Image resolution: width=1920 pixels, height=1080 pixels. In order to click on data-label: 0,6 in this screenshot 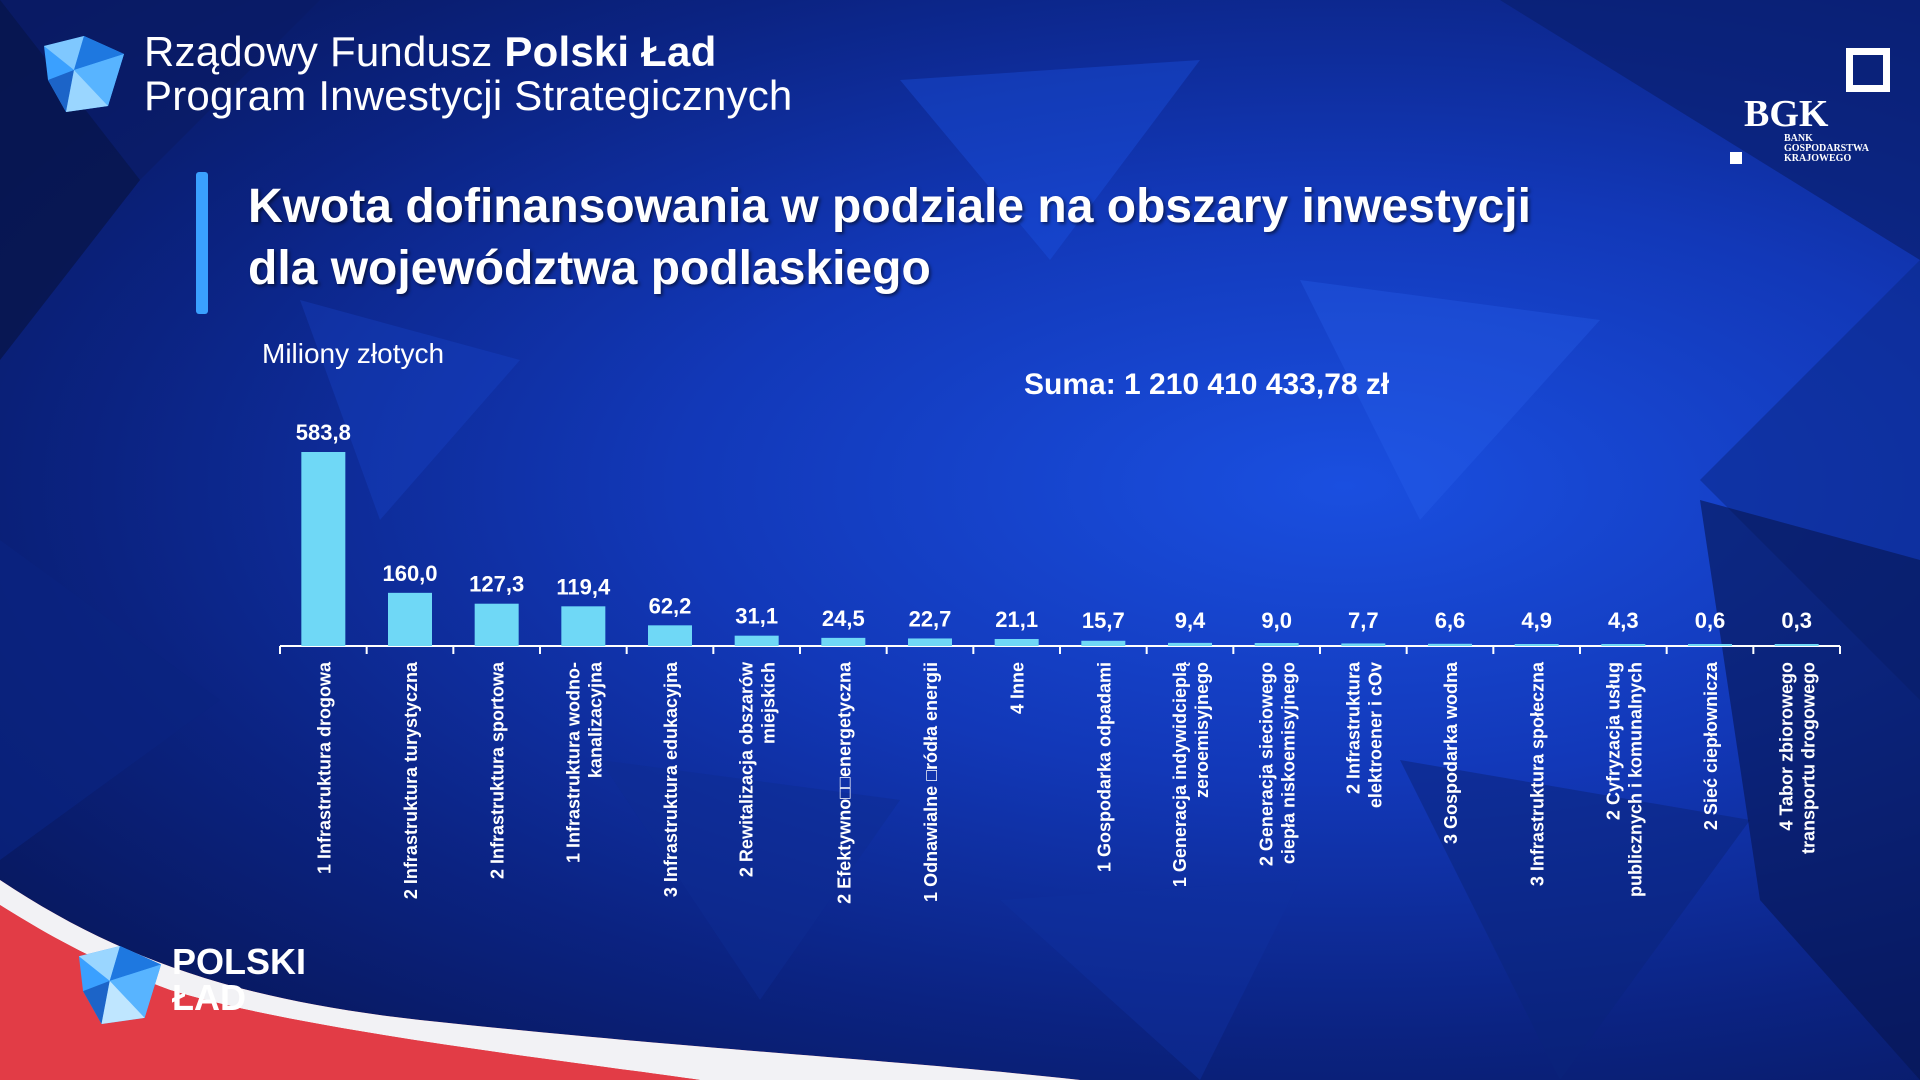, I will do `click(1710, 620)`.